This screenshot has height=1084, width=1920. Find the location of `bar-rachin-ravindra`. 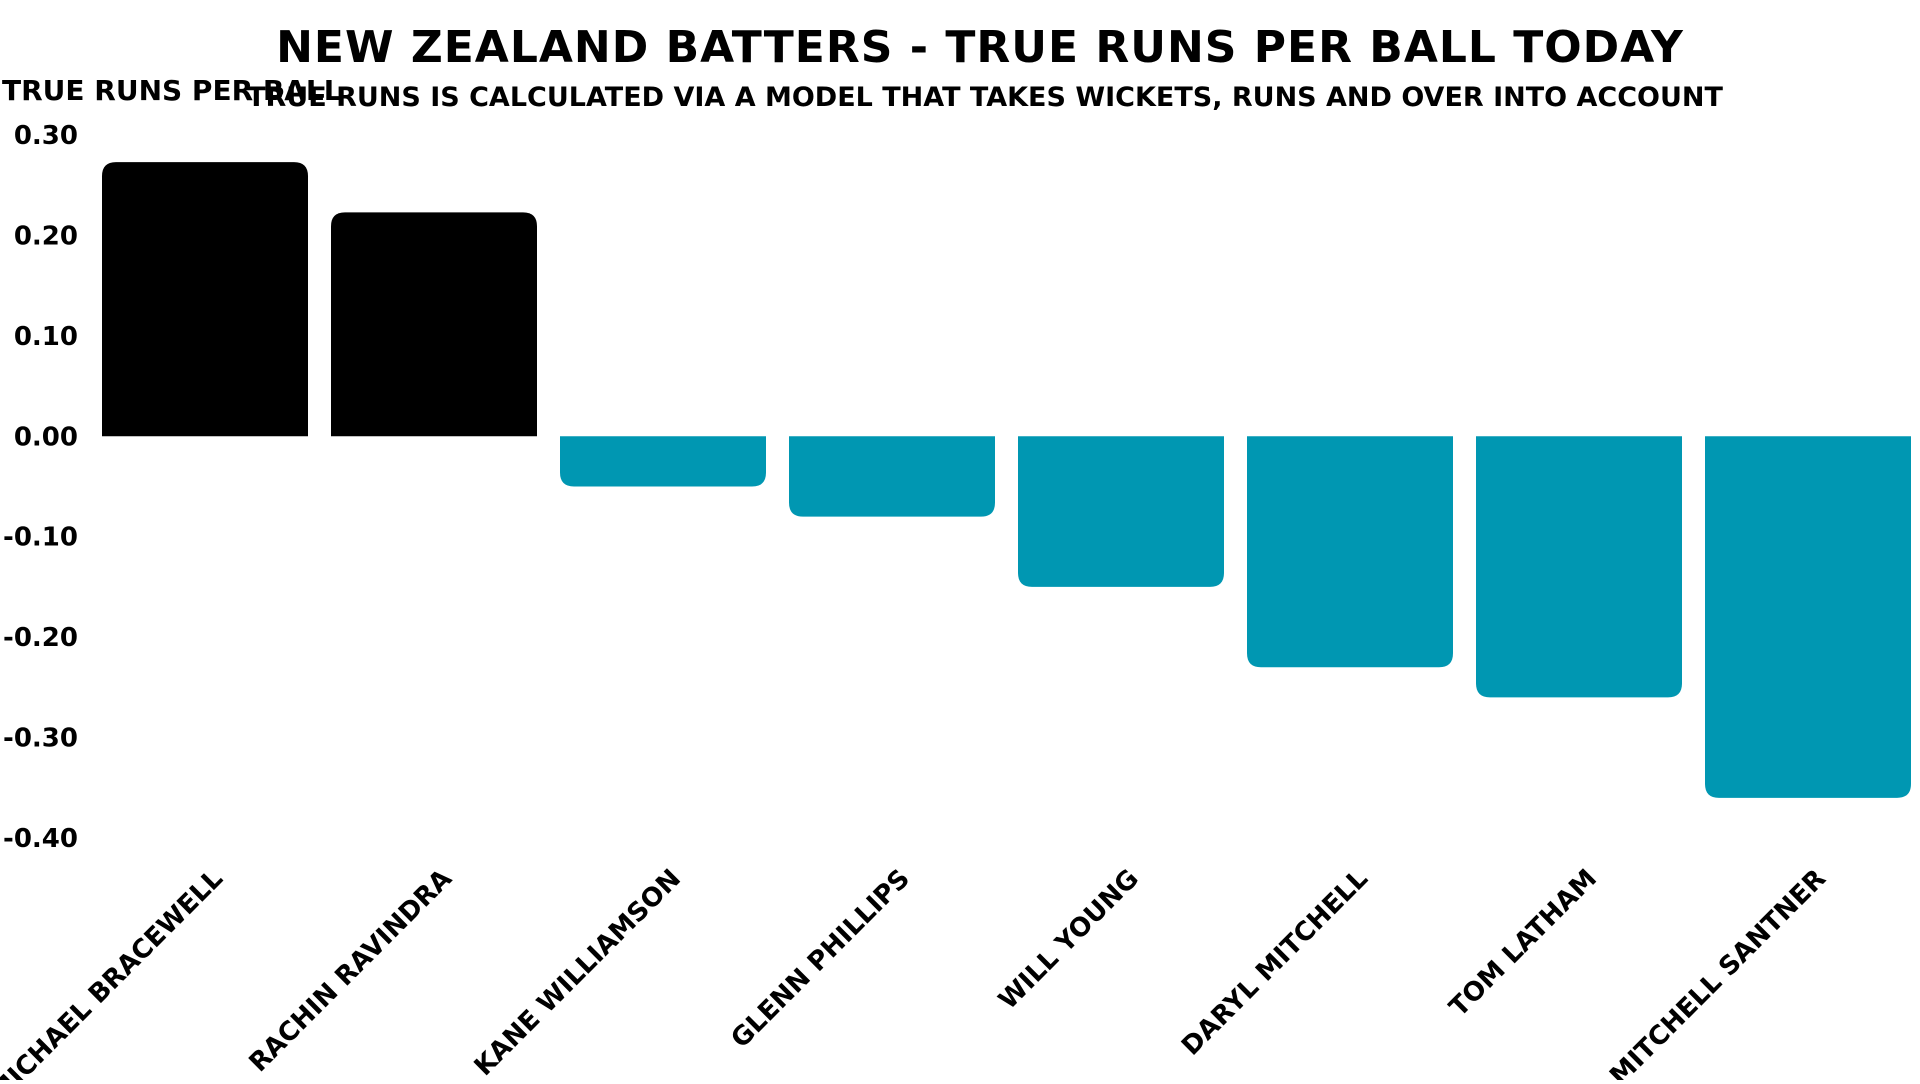

bar-rachin-ravindra is located at coordinates (434, 324).